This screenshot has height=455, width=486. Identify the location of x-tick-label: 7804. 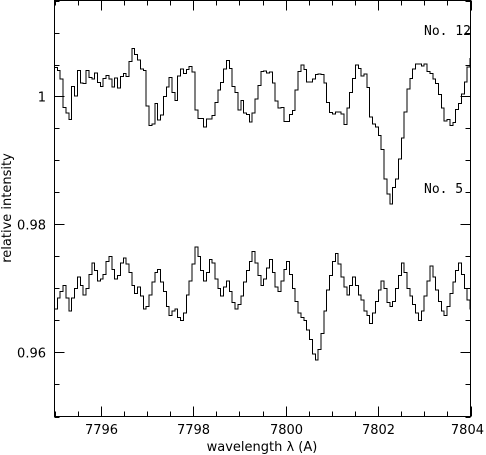
(467, 430).